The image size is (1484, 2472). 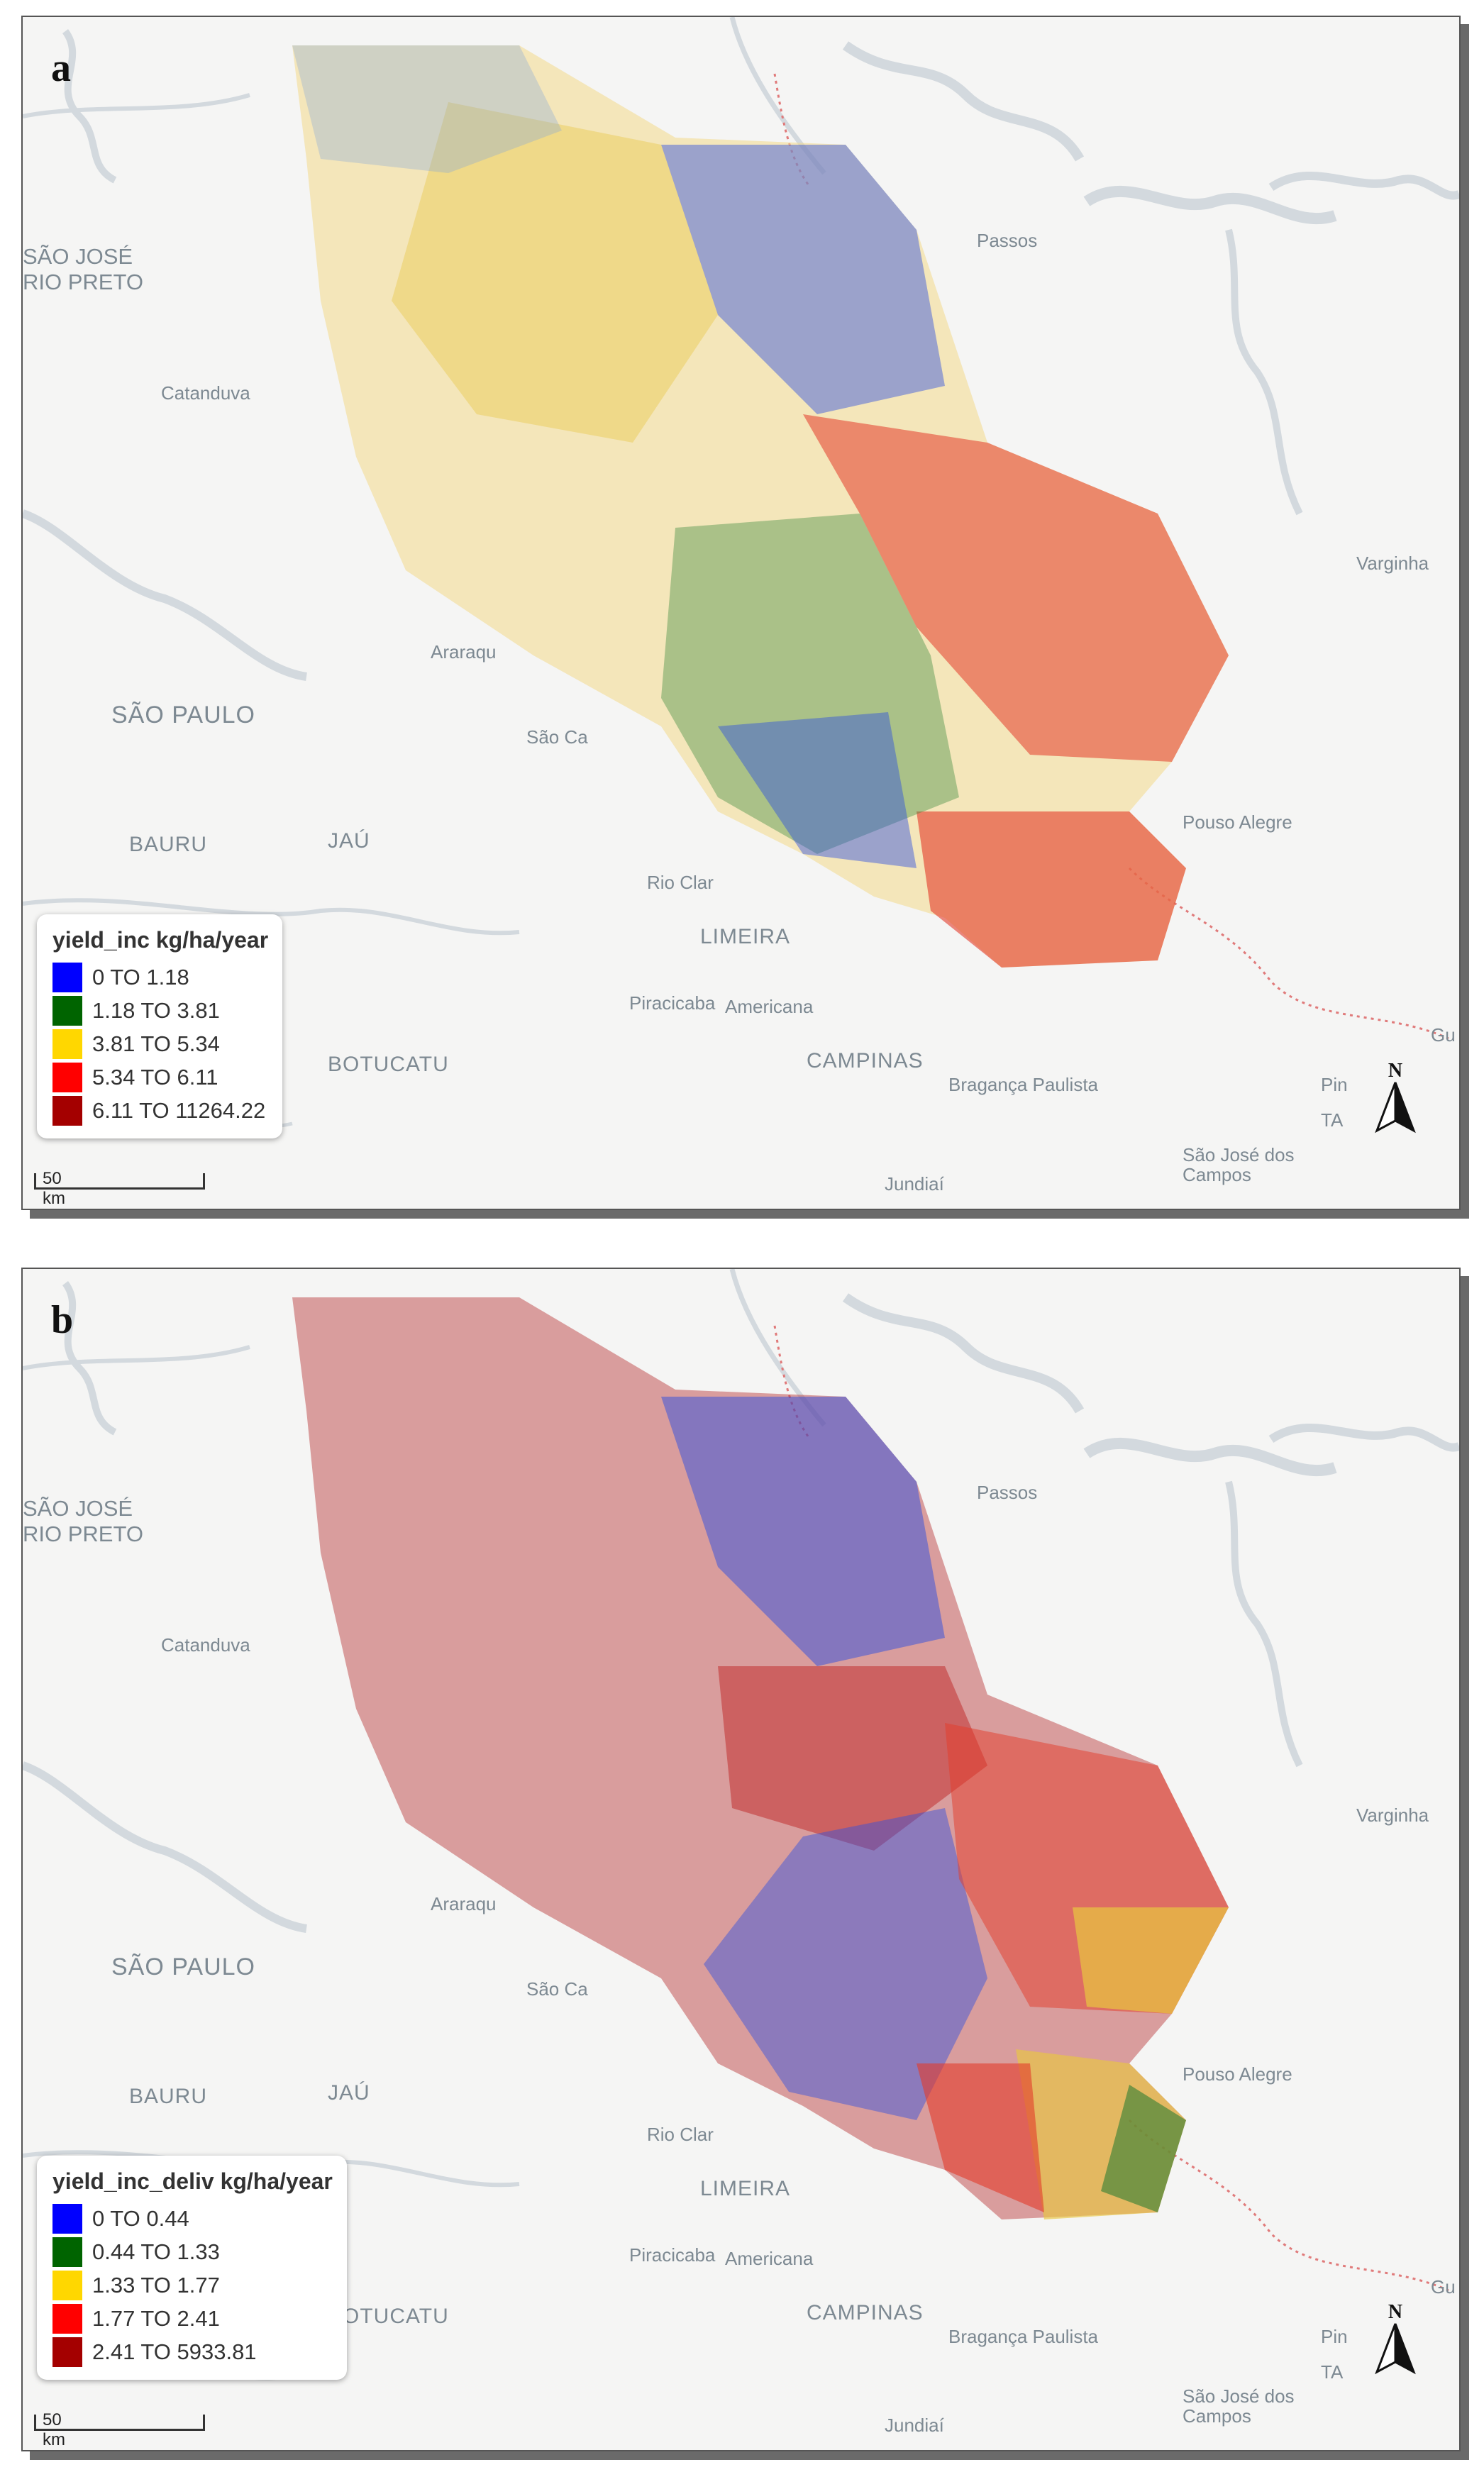 I want to click on legend-title: yield_inc kg/ha/year, so click(x=160, y=940).